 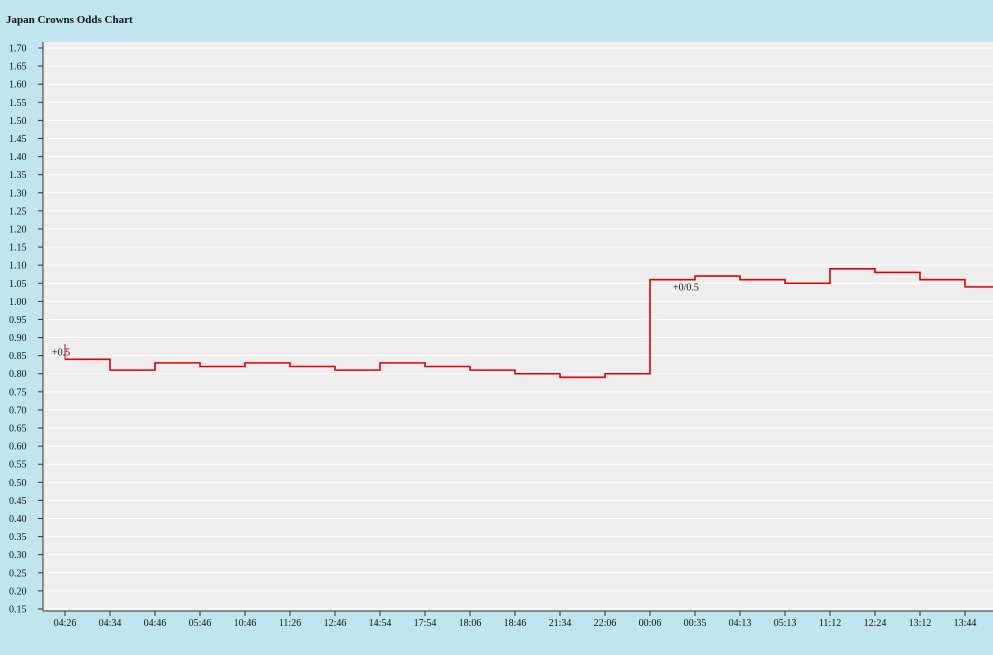 I want to click on line-annotation: +0.5, so click(x=61, y=352).